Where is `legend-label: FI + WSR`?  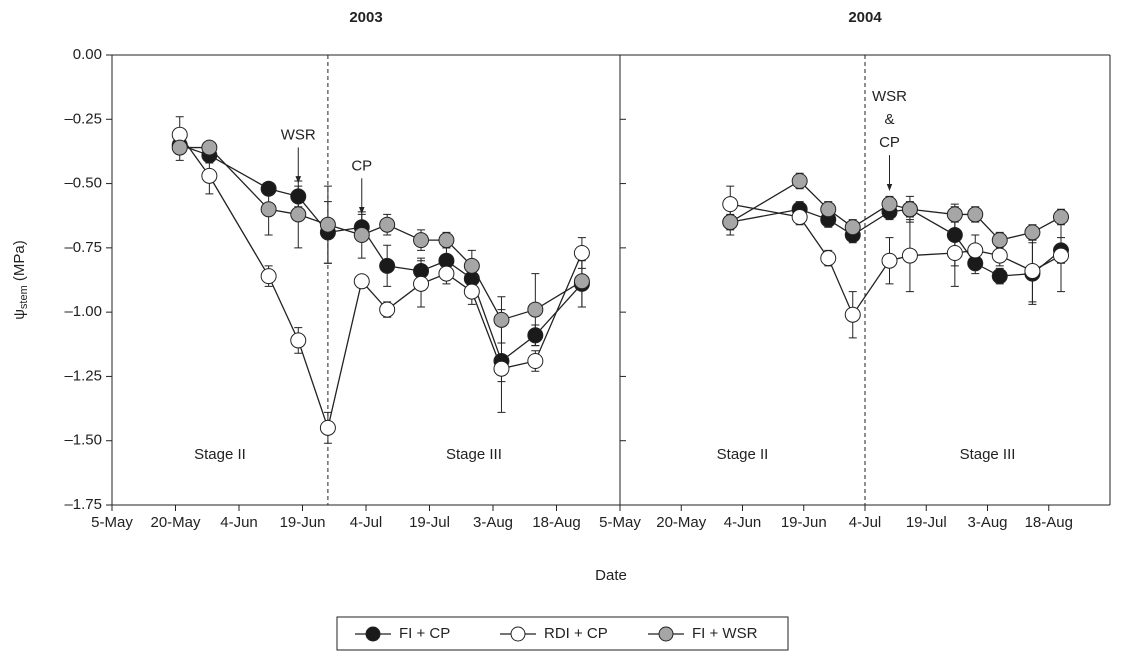 legend-label: FI + WSR is located at coordinates (725, 633).